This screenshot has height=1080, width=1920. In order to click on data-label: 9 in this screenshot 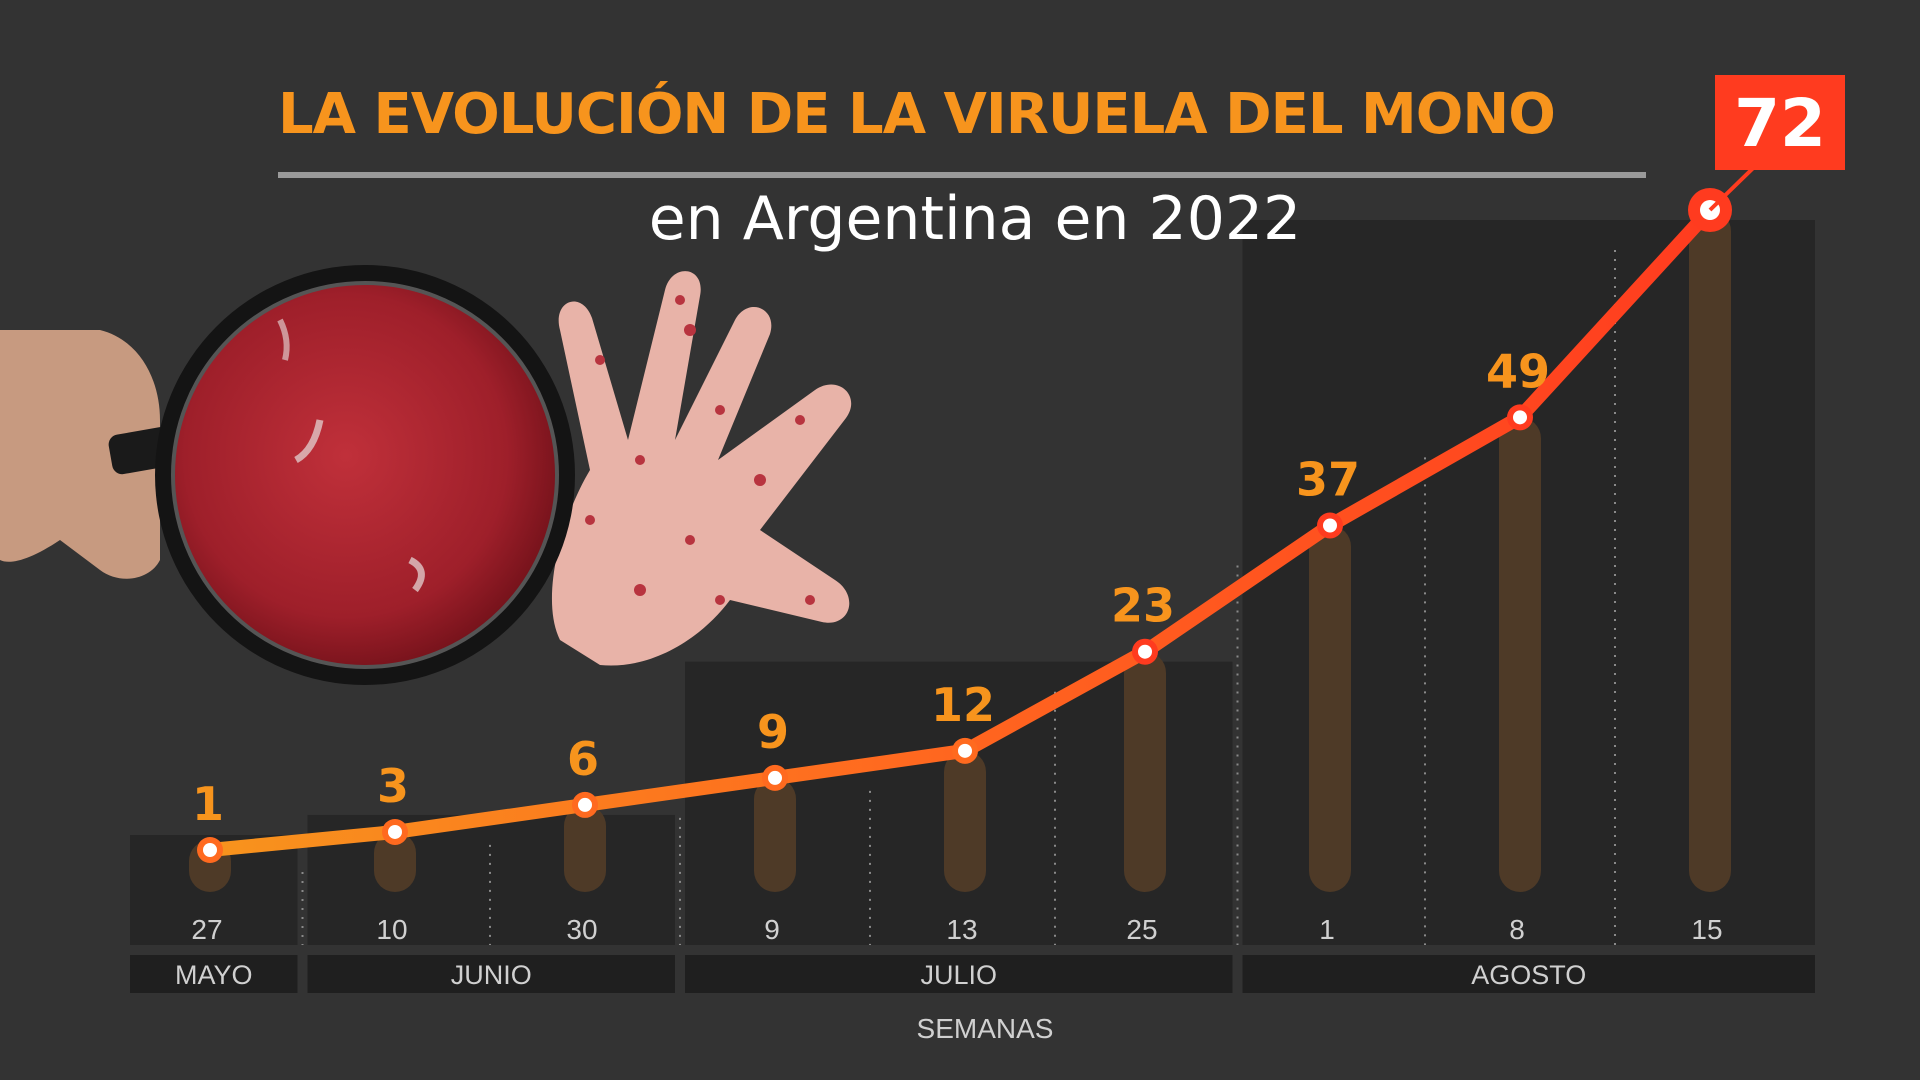, I will do `click(773, 732)`.